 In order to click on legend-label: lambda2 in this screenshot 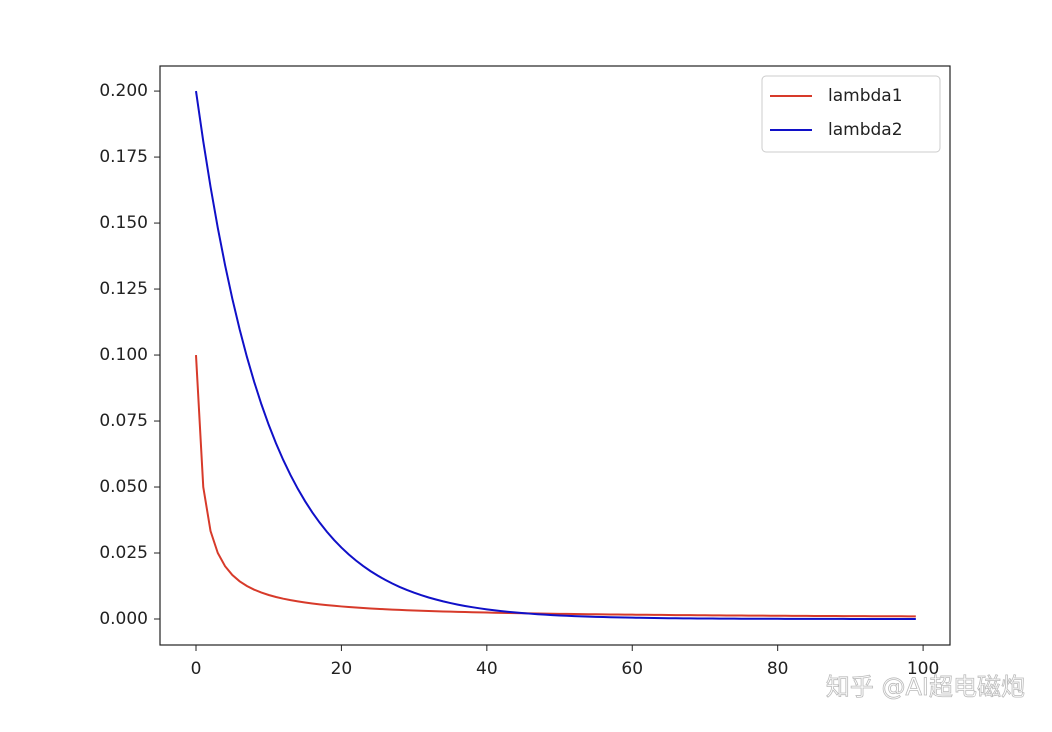, I will do `click(865, 130)`.